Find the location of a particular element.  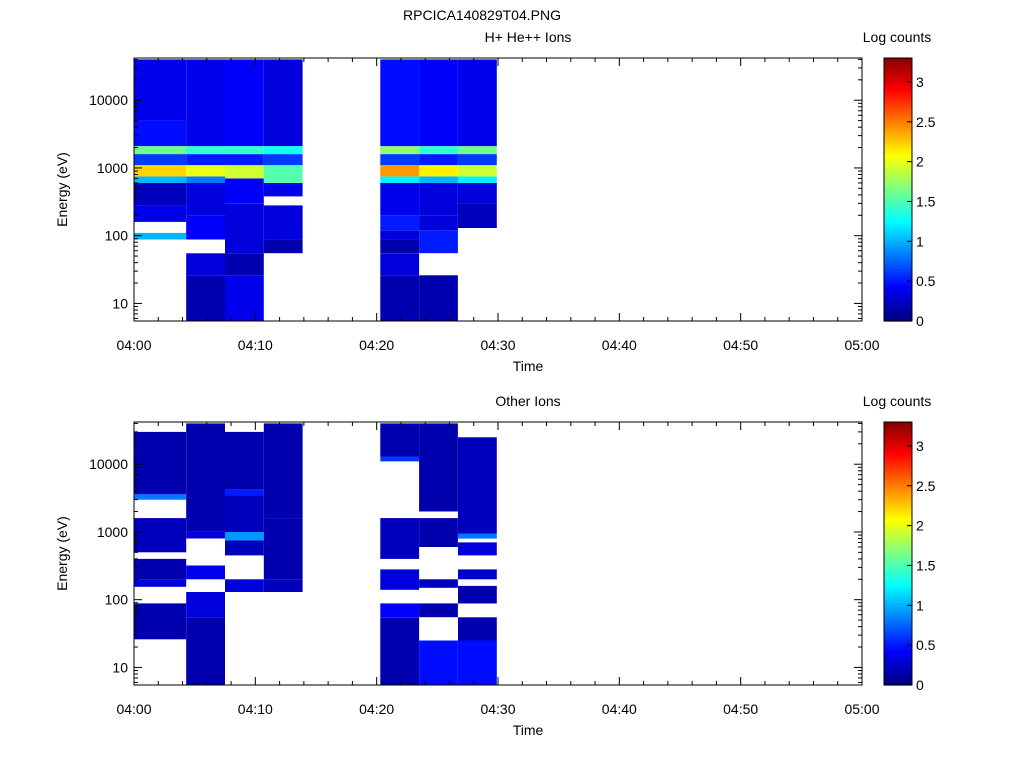

colorbar-tick-label: 0 is located at coordinates (920, 685).